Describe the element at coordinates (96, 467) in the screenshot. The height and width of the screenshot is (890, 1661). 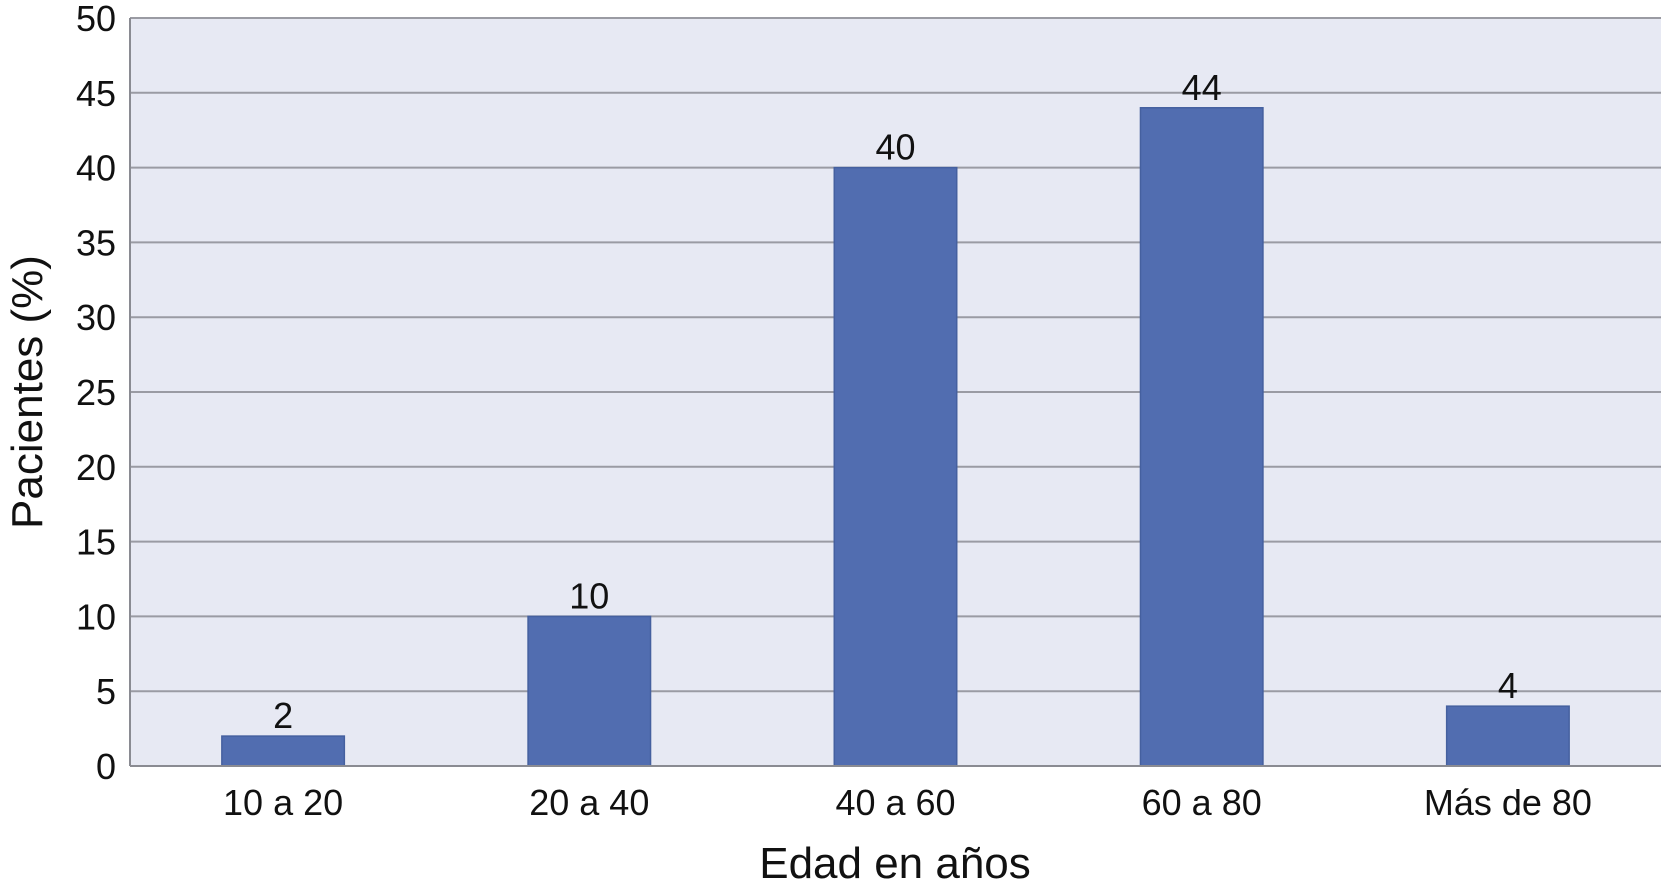
I see `y-tick-label: 20` at that location.